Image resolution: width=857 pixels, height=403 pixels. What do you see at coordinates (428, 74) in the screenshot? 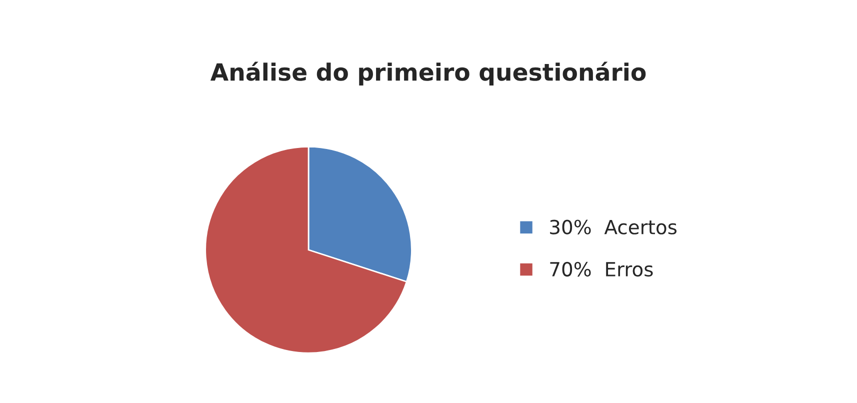
I see `chart-title: Análise do primeiro questionário` at bounding box center [428, 74].